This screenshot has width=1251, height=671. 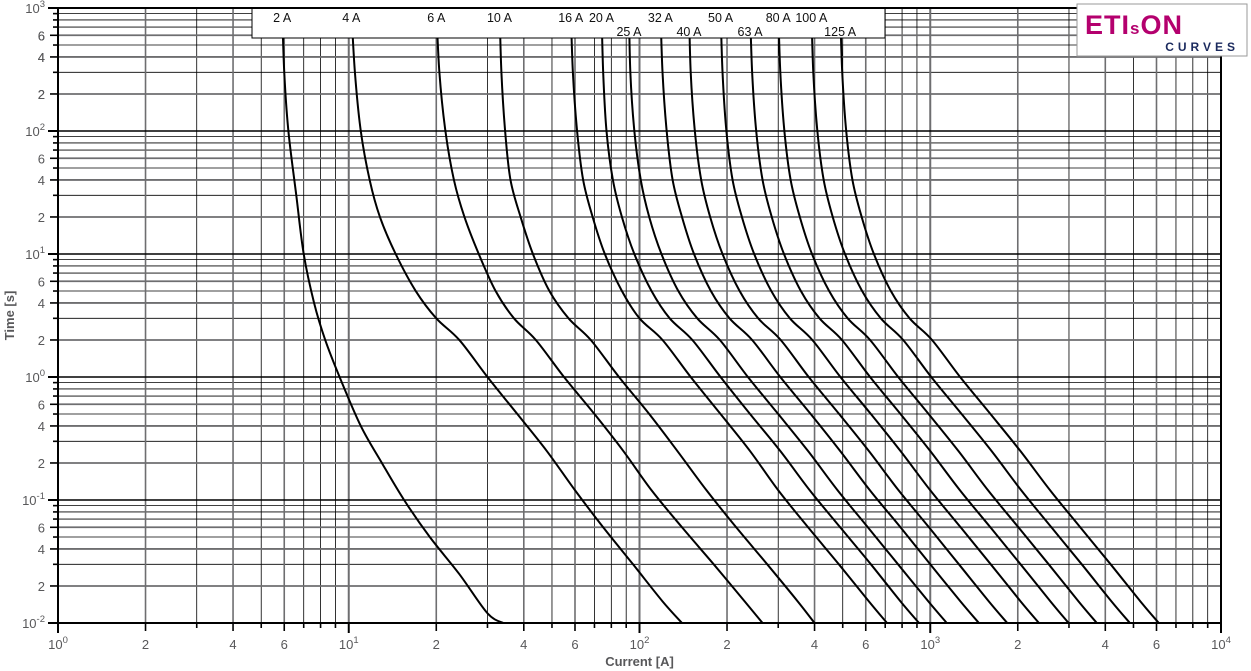 What do you see at coordinates (751, 32) in the screenshot?
I see `rating-label-63a: 63 A` at bounding box center [751, 32].